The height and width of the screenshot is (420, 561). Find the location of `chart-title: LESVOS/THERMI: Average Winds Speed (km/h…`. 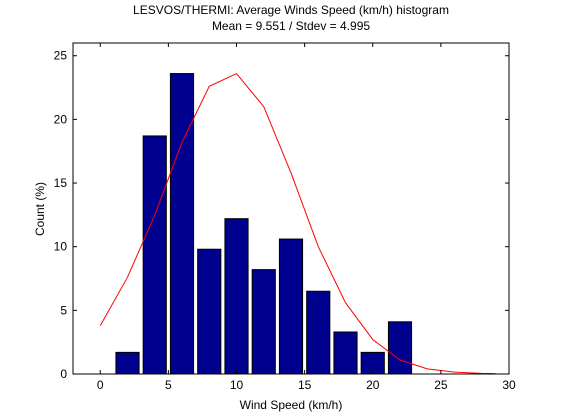

chart-title: LESVOS/THERMI: Average Winds Speed (km/h… is located at coordinates (291, 10).